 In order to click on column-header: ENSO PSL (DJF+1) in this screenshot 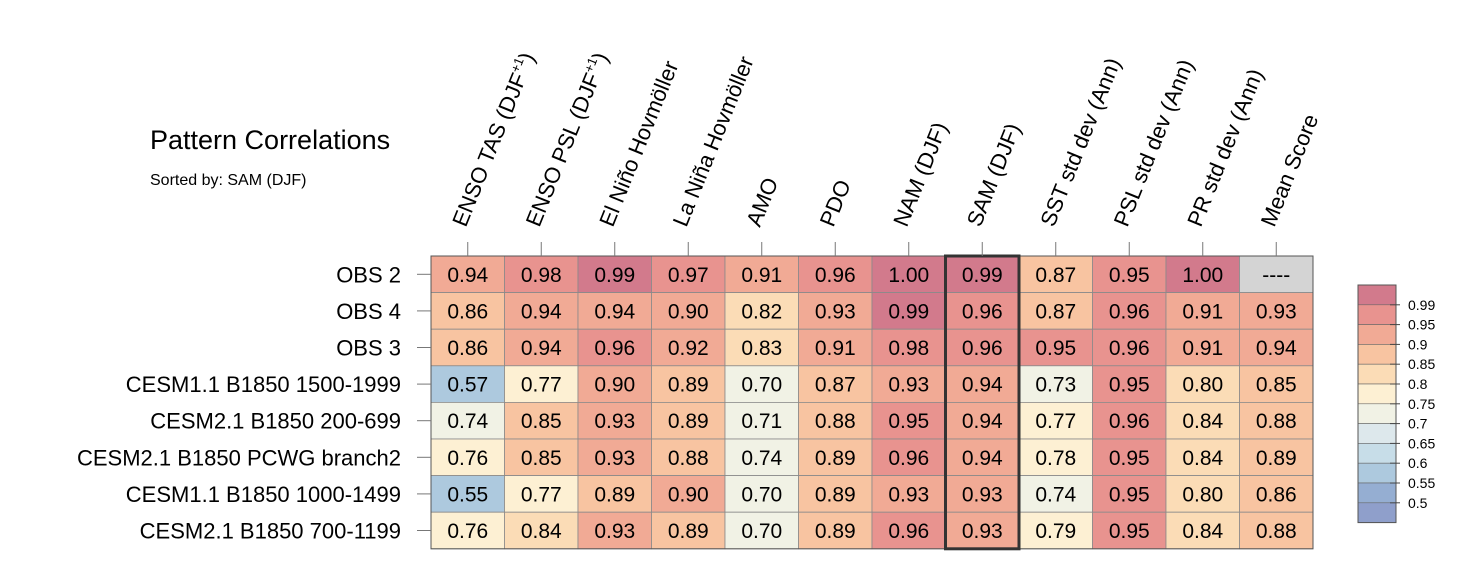, I will do `click(566, 138)`.